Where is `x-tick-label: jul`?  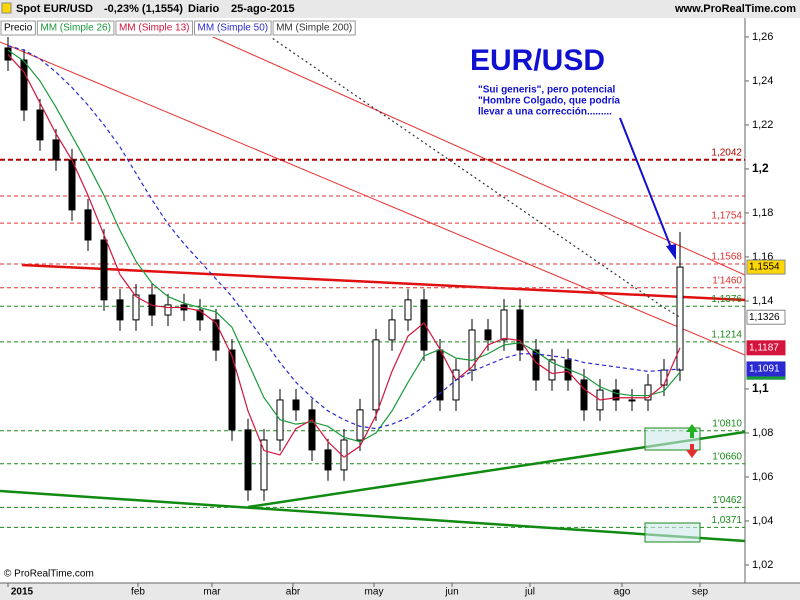
x-tick-label: jul is located at coordinates (529, 592).